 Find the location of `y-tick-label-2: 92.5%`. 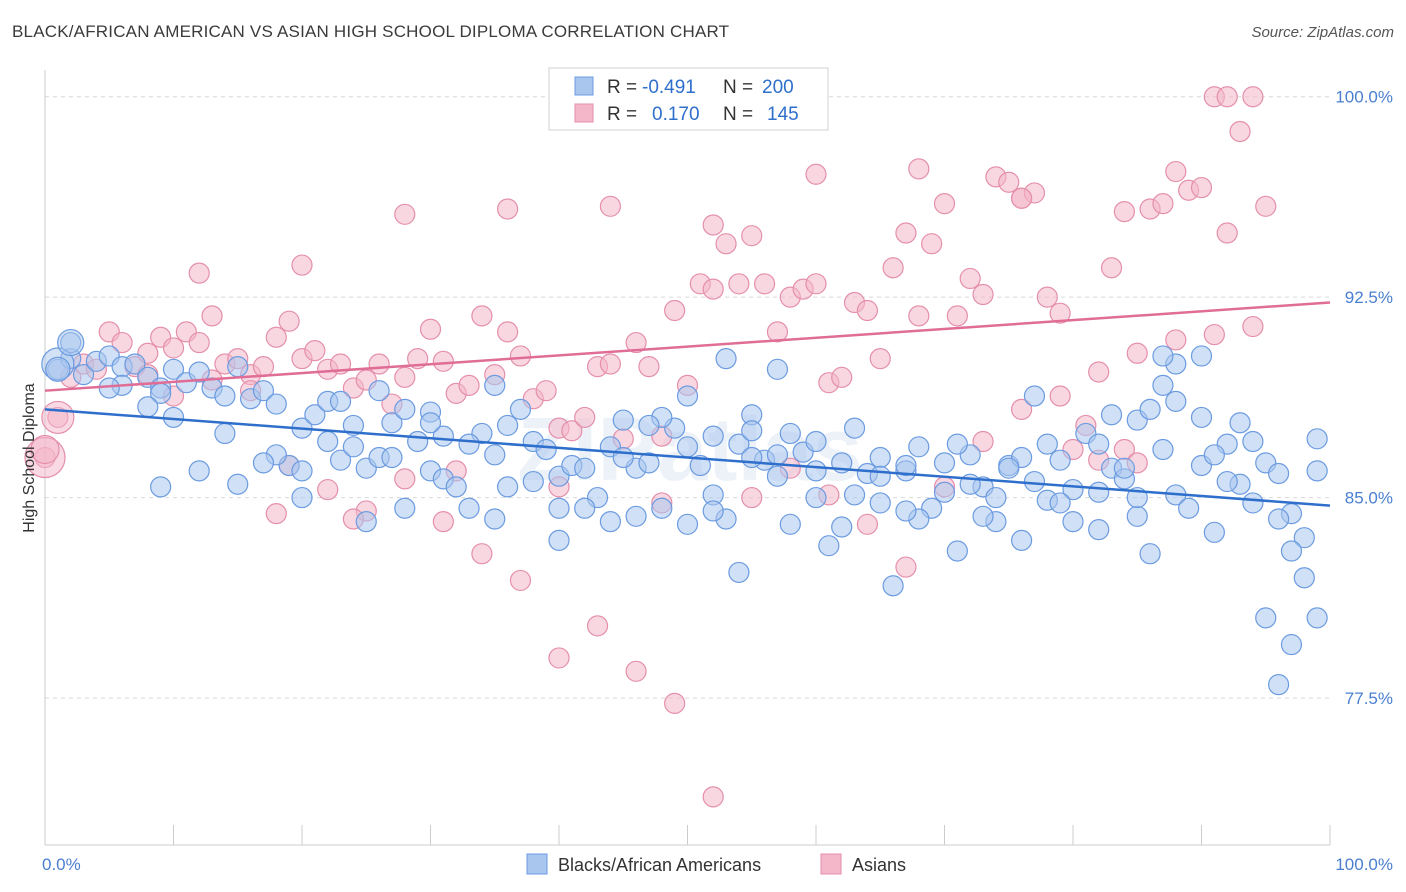

y-tick-label-2: 92.5% is located at coordinates (1369, 297).